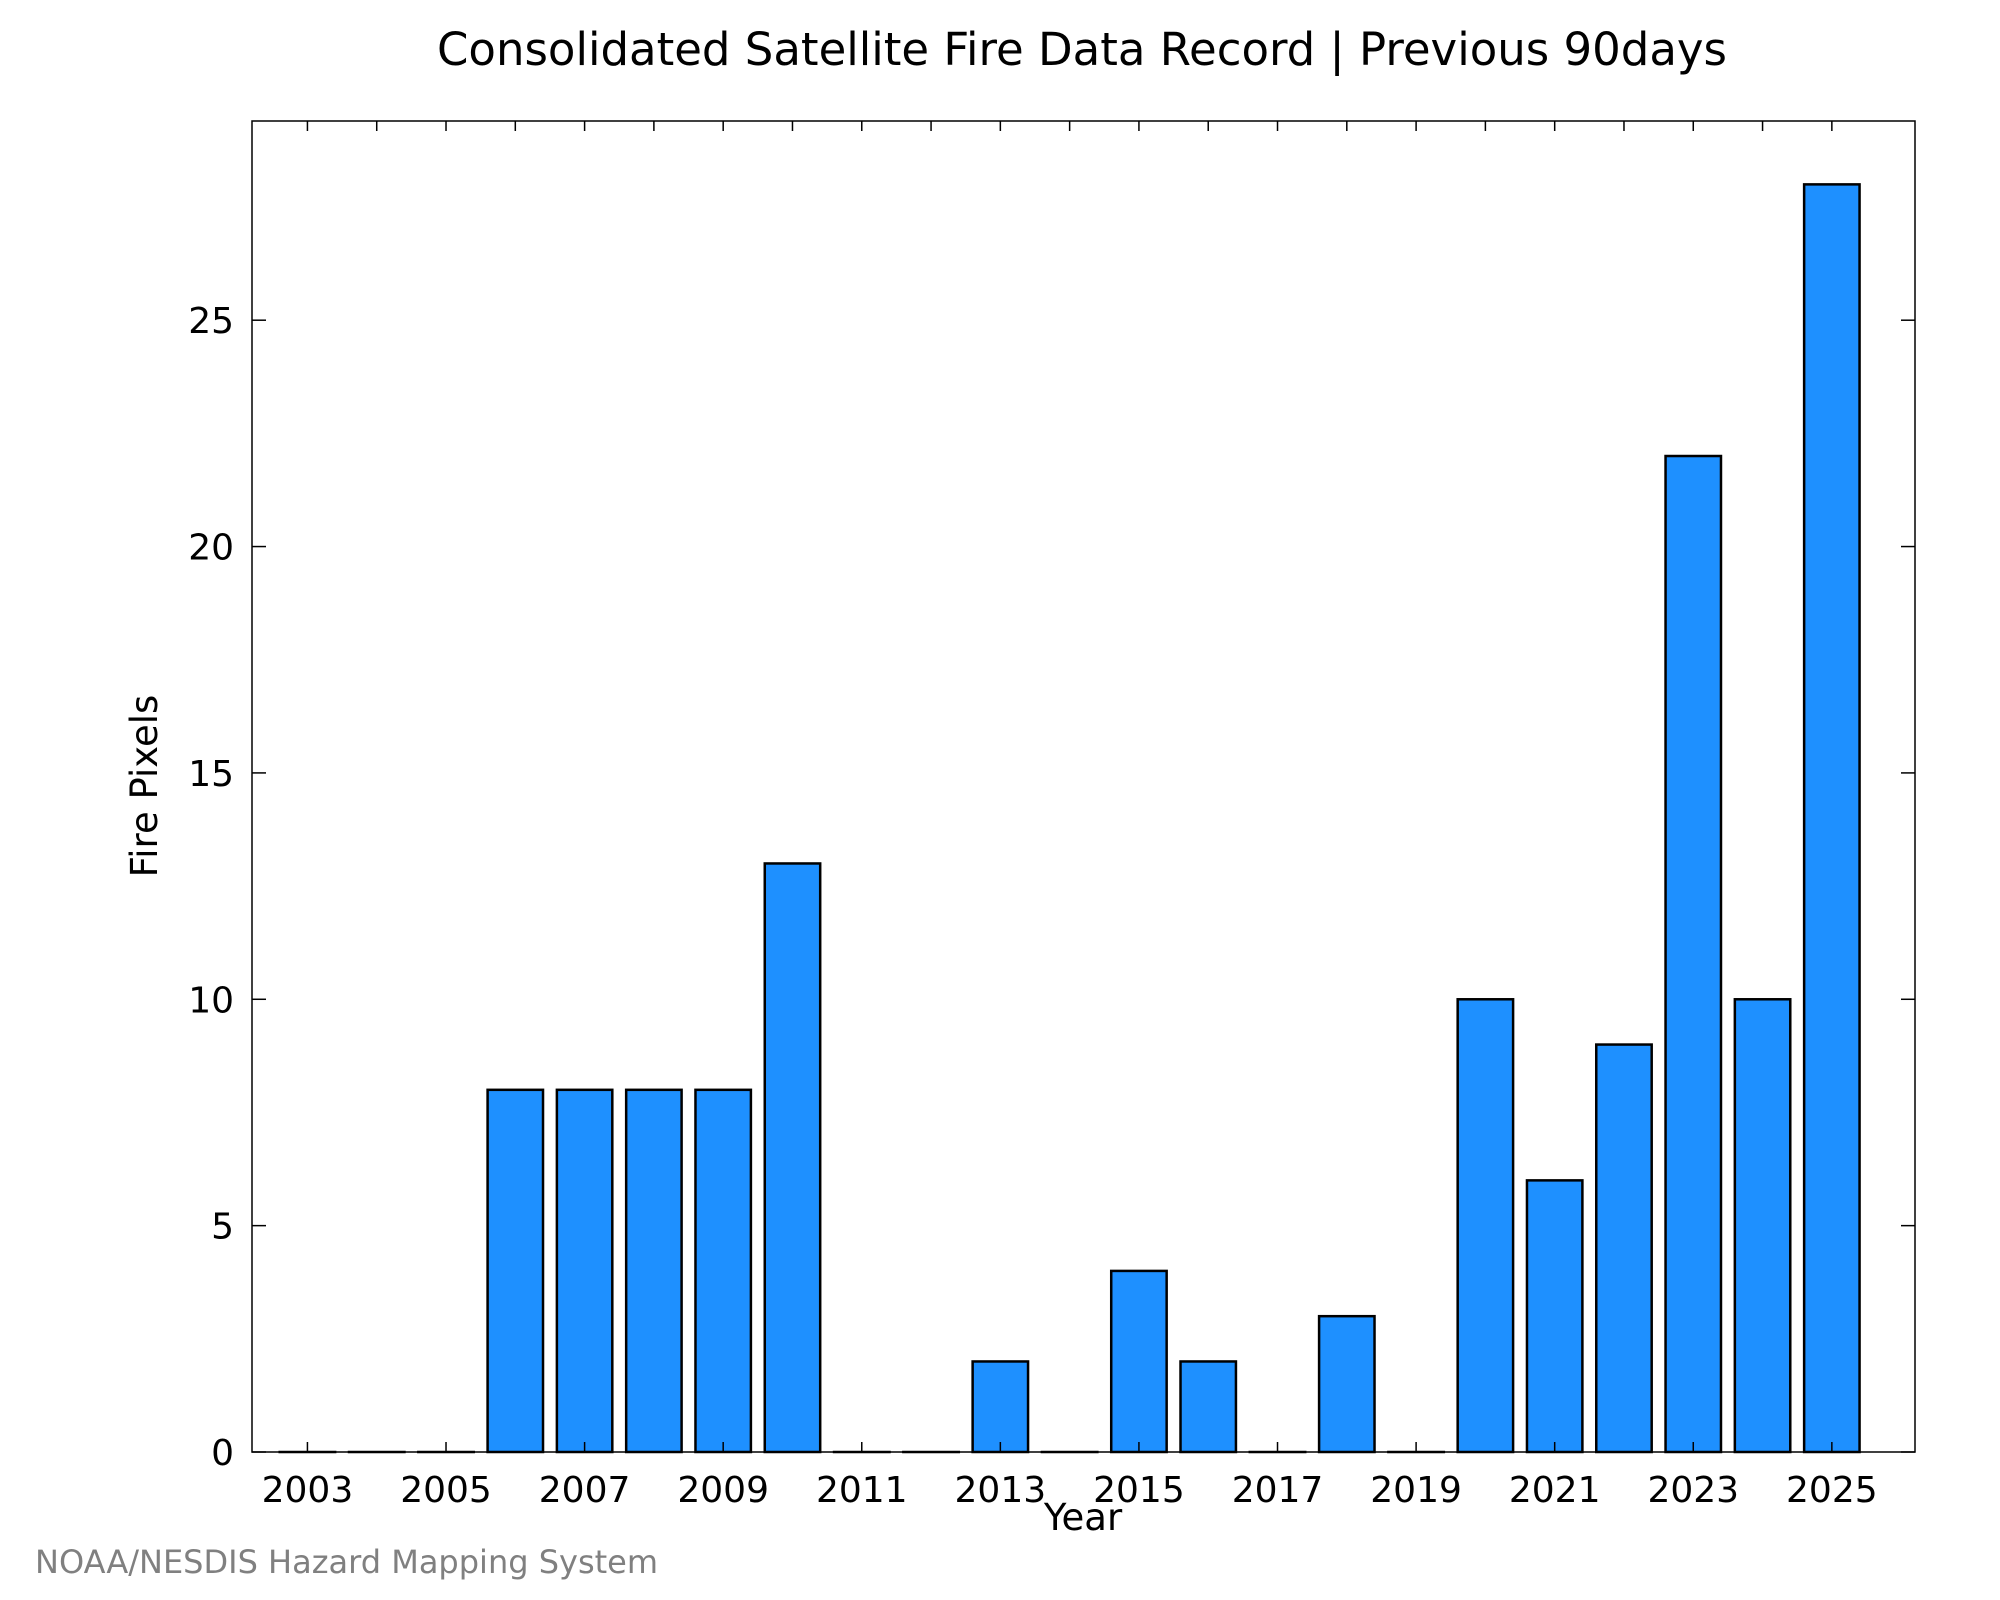  I want to click on bar-2023, so click(1693, 954).